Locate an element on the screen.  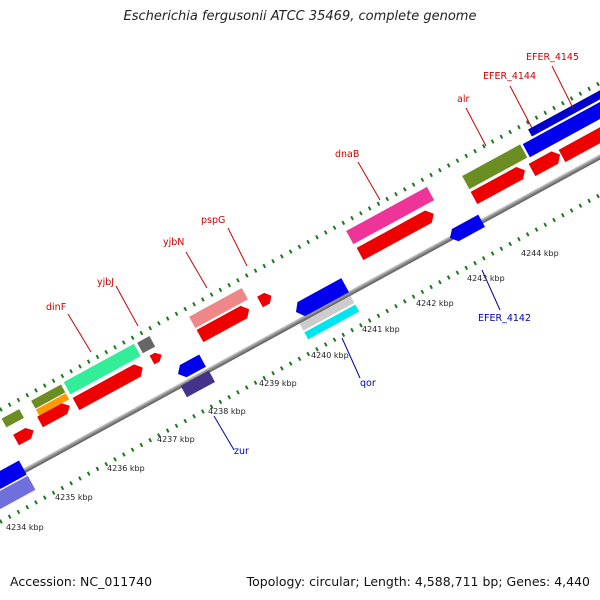
gene-label-EFER_4142: EFER_4142 is located at coordinates (504, 318).